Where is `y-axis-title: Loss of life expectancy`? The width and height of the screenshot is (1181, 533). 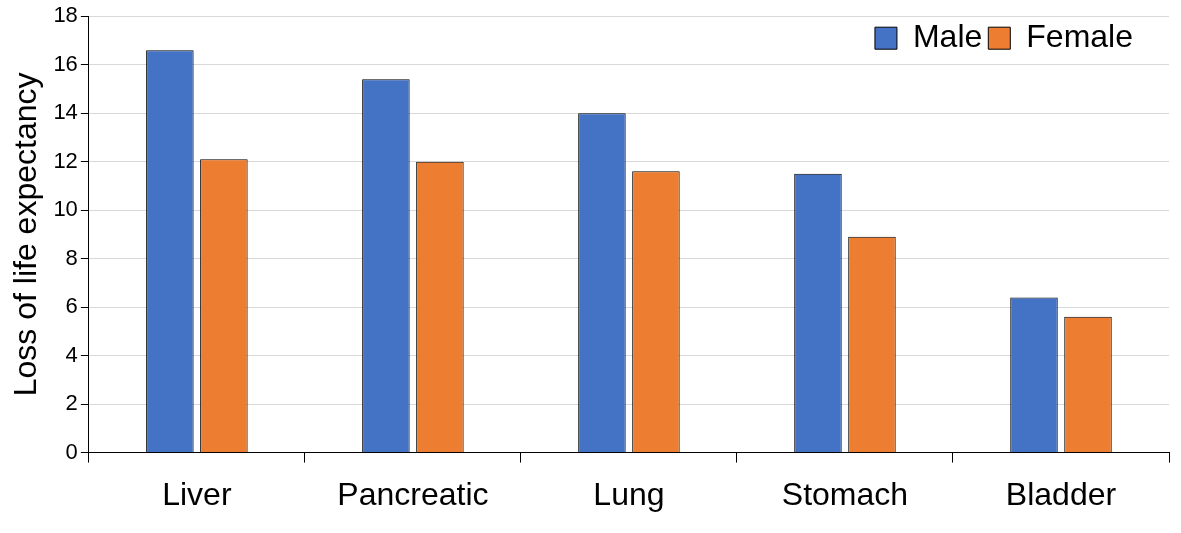
y-axis-title: Loss of life expectancy is located at coordinates (25, 234).